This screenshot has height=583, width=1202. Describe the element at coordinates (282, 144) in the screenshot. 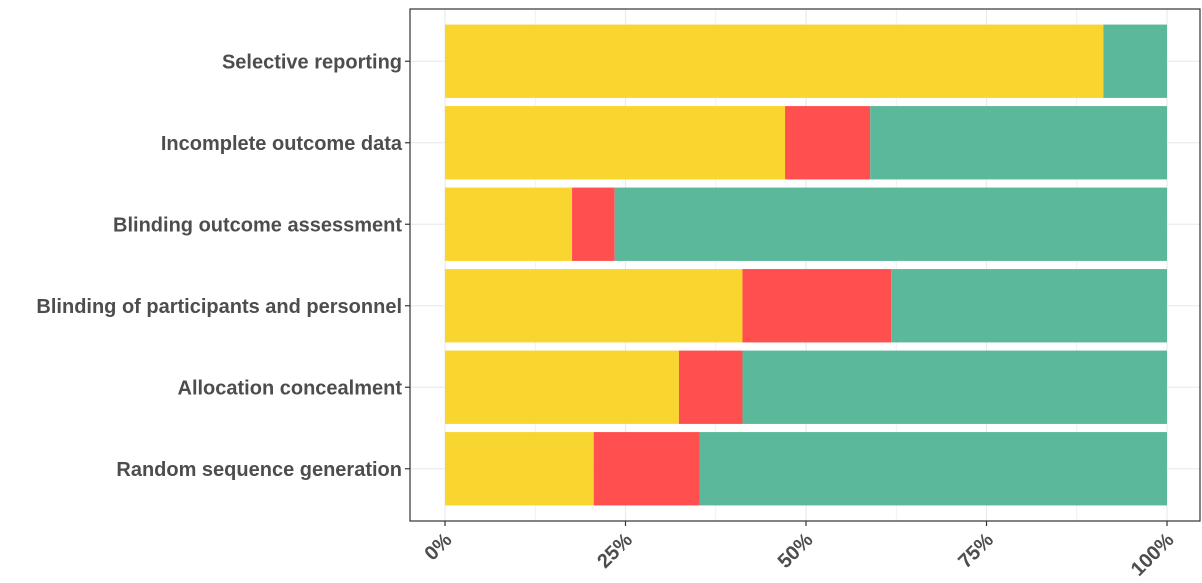

I see `category-label: Incomplete outcome data` at that location.